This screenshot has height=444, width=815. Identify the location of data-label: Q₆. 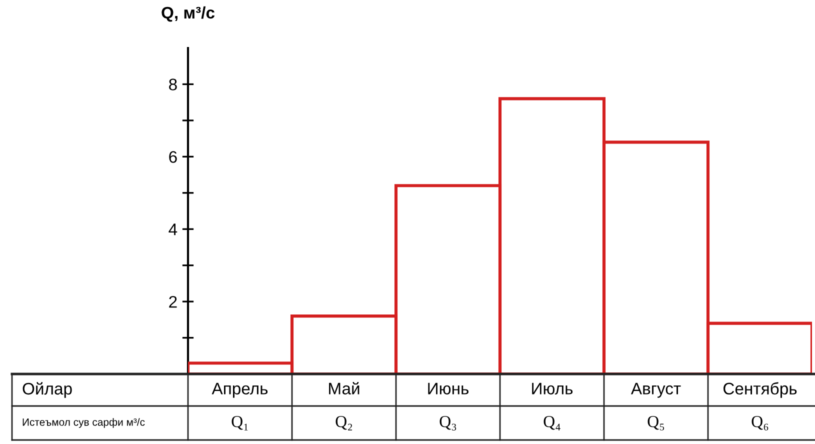
(760, 423).